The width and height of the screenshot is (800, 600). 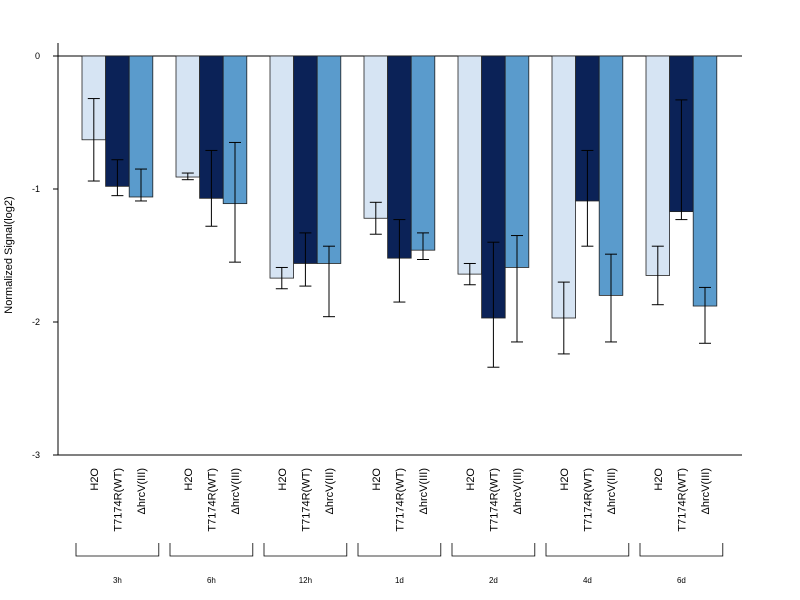 I want to click on group-label: 12h, so click(x=305, y=580).